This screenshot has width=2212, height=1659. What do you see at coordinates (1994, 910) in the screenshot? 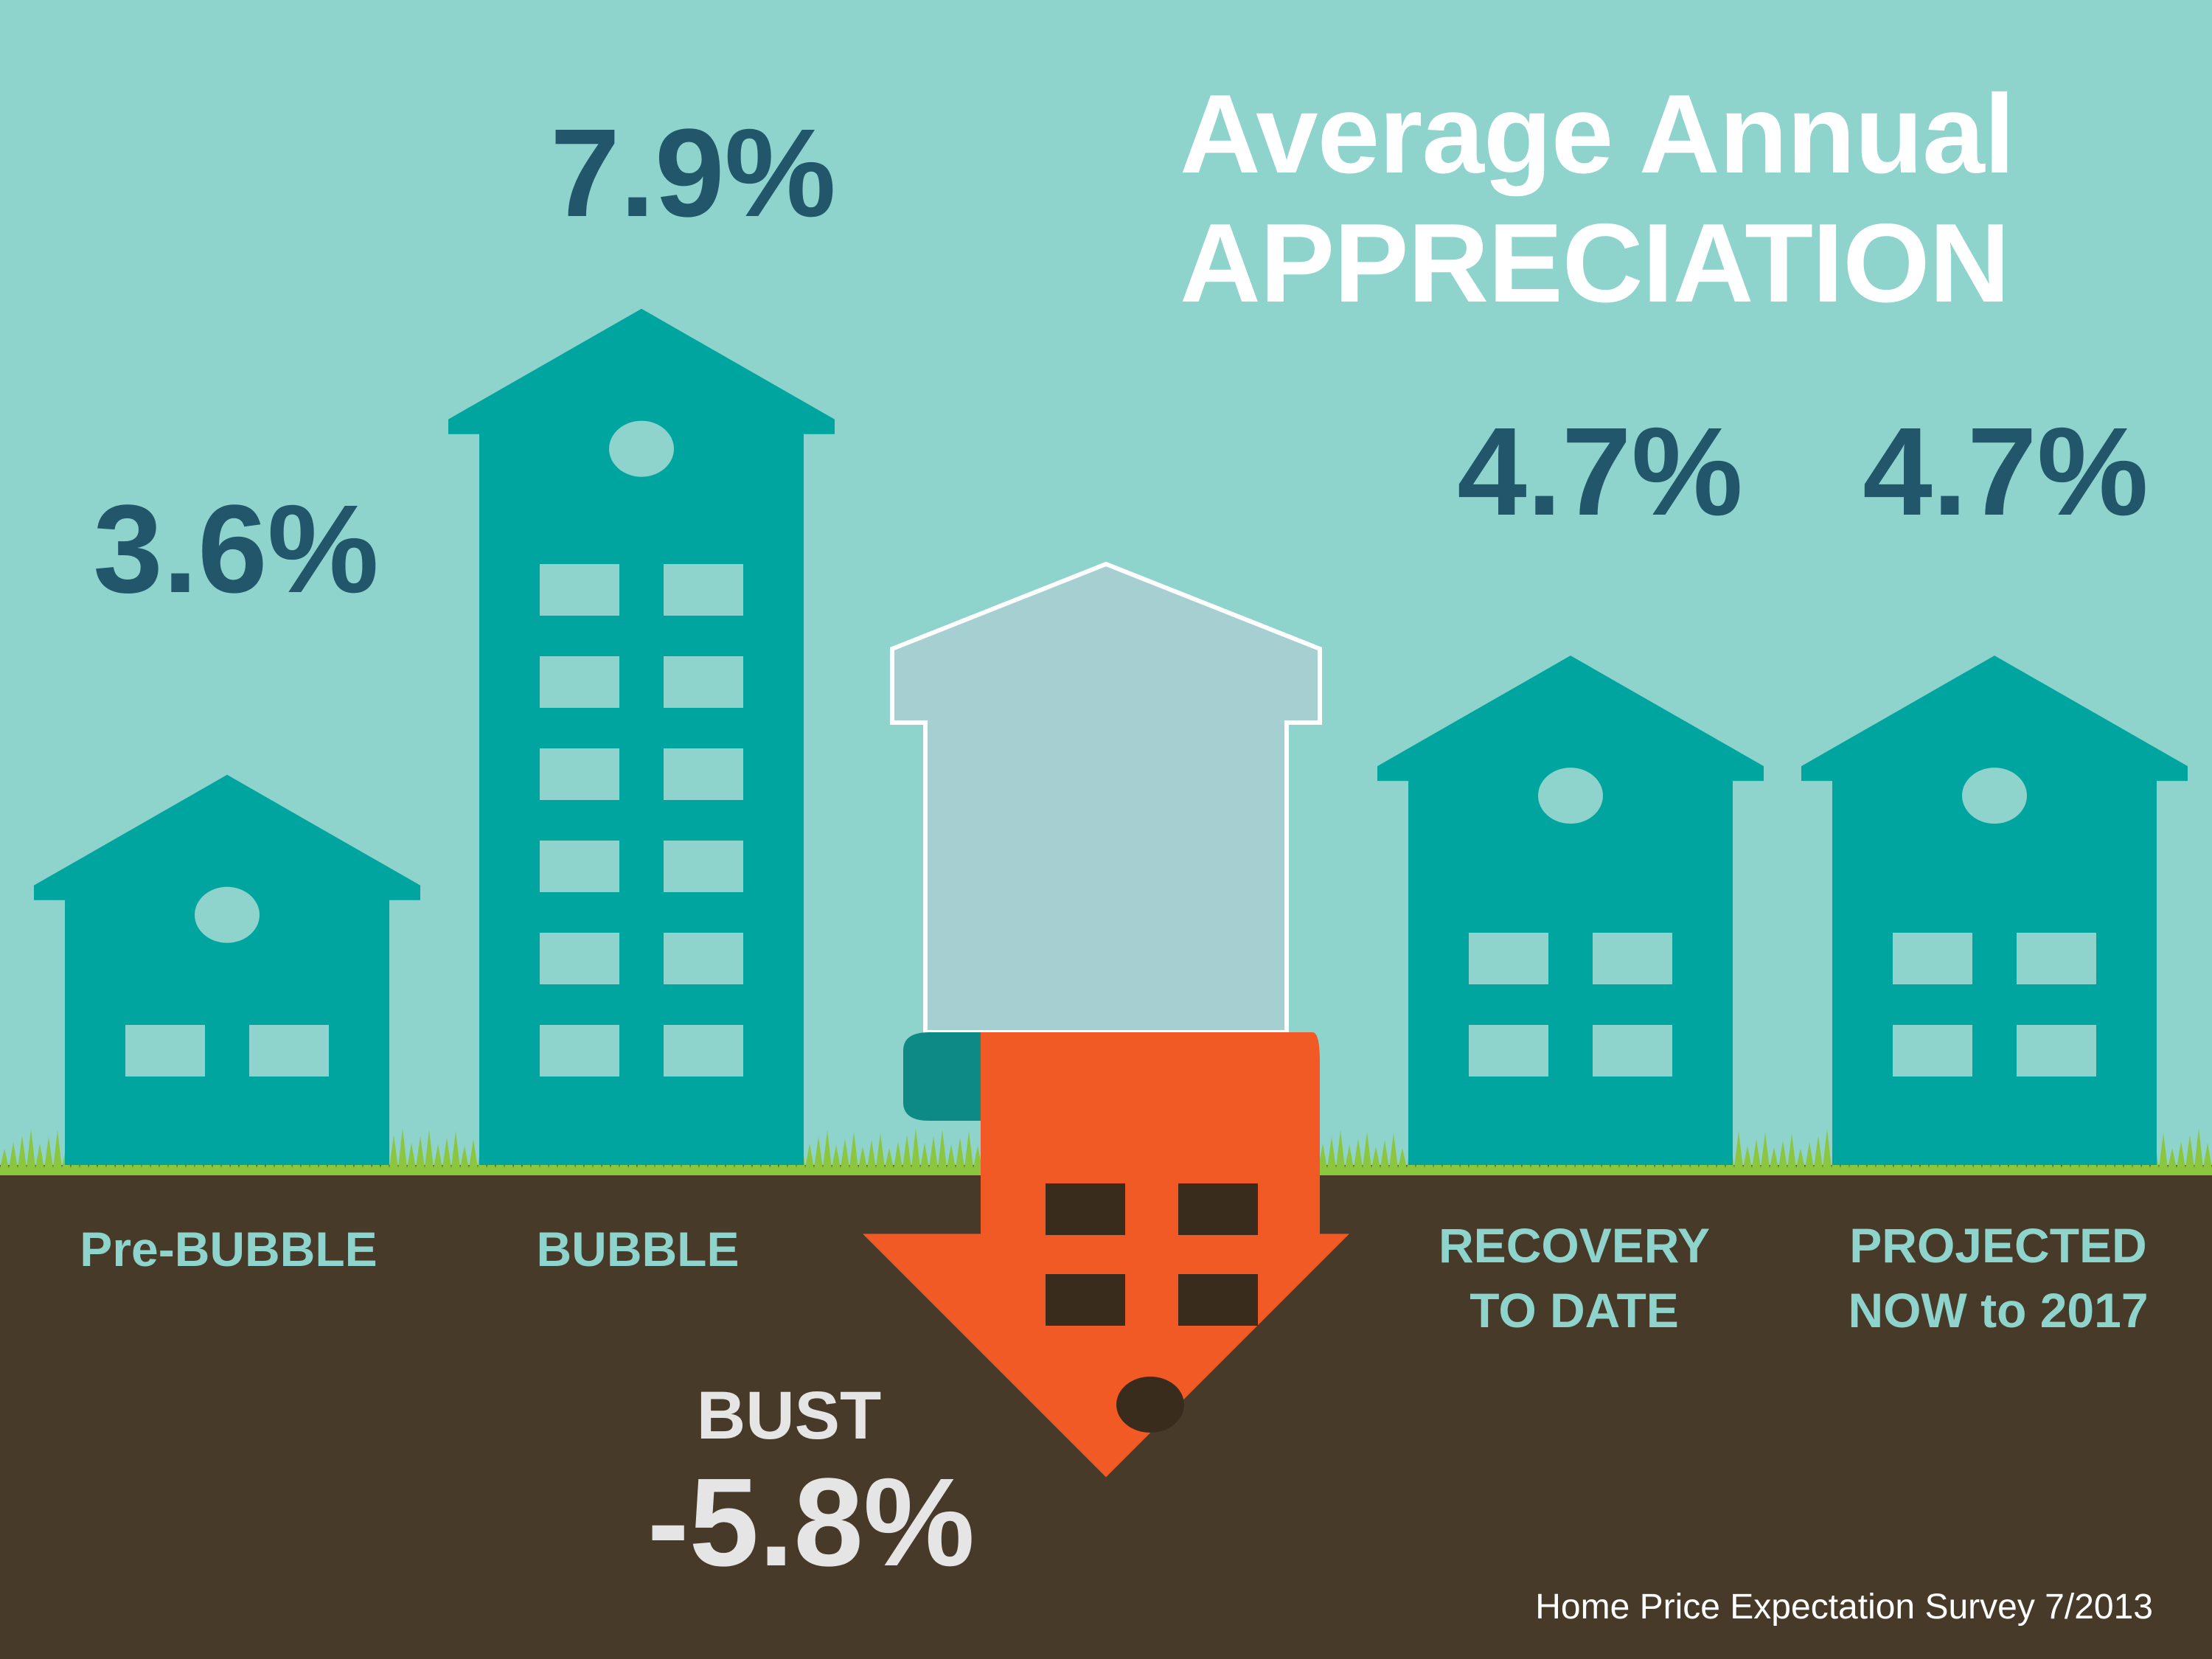
I see `bar-projected` at bounding box center [1994, 910].